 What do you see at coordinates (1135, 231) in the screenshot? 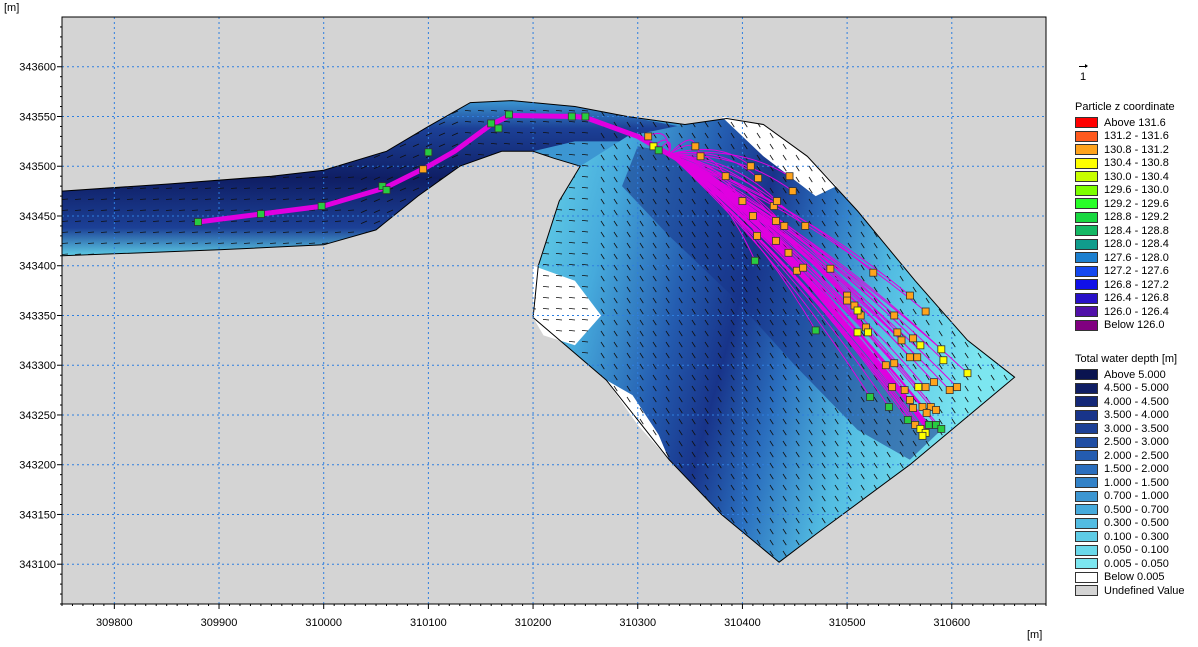
I see `particle-legend-item: 128.4 - 128.8` at bounding box center [1135, 231].